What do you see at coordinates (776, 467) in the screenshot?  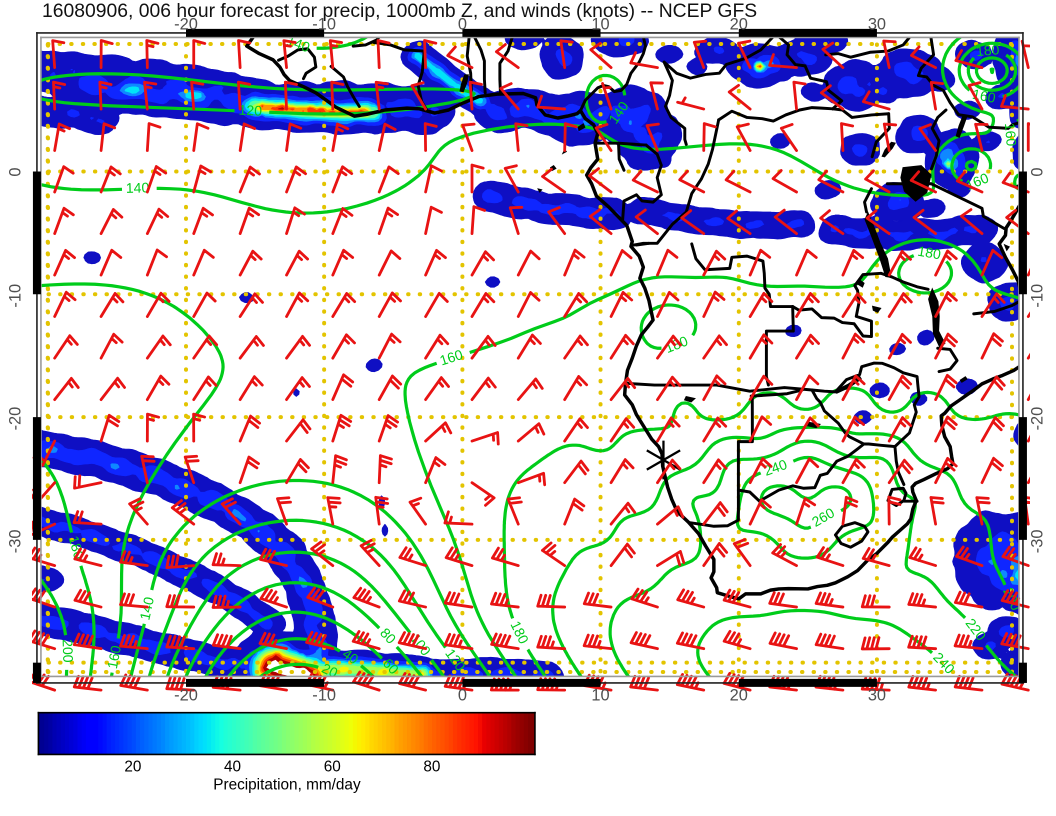 I see `svg-text: 240` at bounding box center [776, 467].